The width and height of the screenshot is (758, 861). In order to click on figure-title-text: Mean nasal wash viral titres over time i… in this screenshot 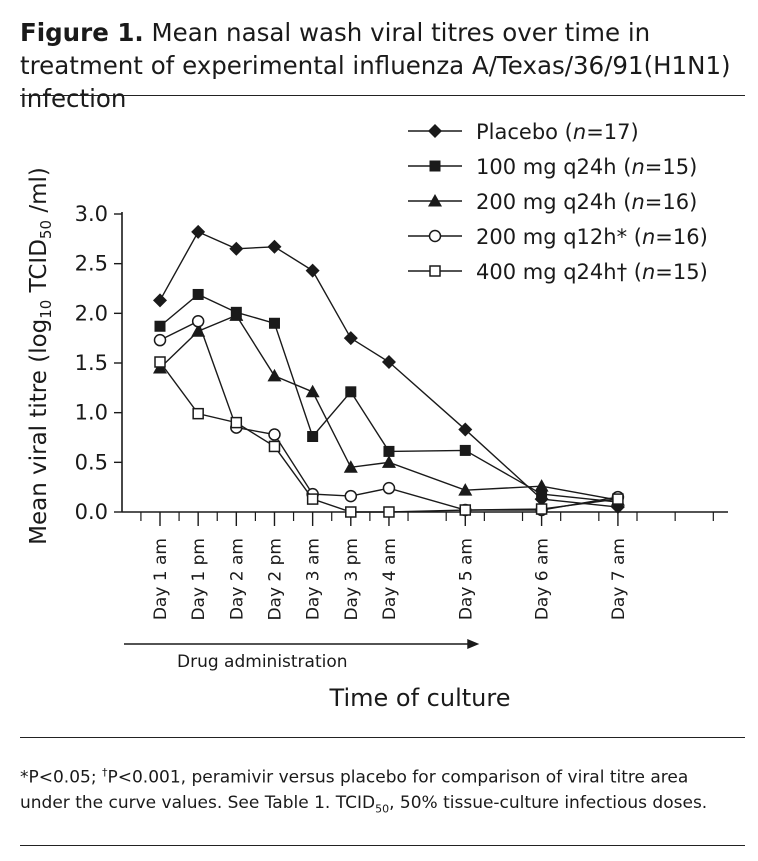, I will do `click(375, 65)`.